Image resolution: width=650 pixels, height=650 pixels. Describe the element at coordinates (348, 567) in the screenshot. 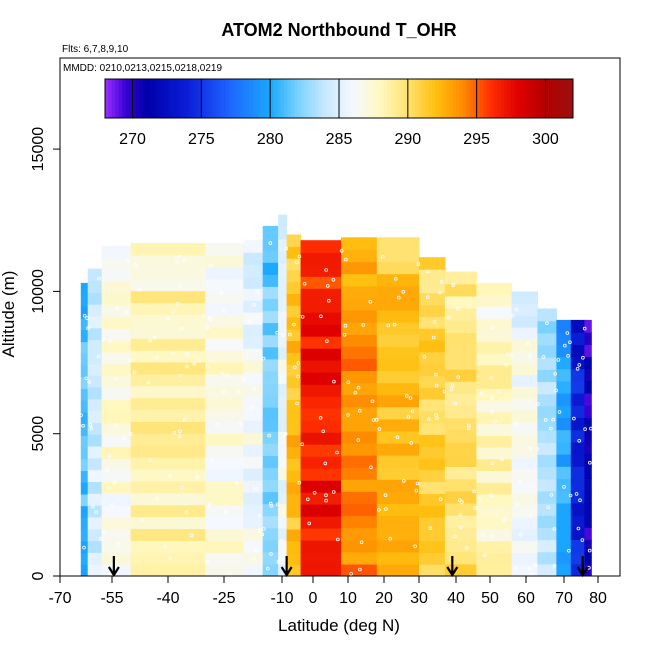

I see `flight-arrows` at that location.